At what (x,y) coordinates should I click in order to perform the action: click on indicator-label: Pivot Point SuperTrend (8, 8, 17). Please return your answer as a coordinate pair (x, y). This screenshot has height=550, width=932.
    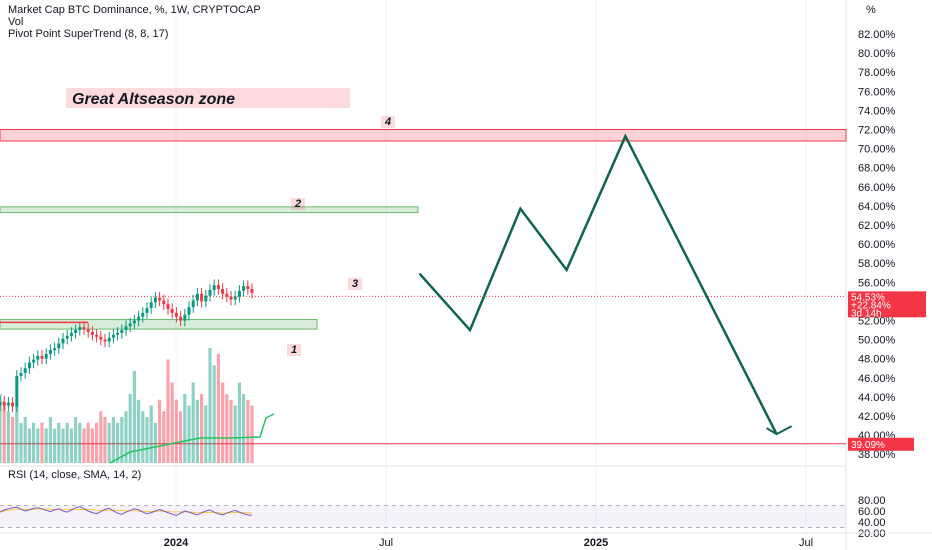
    Looking at the image, I should click on (88, 34).